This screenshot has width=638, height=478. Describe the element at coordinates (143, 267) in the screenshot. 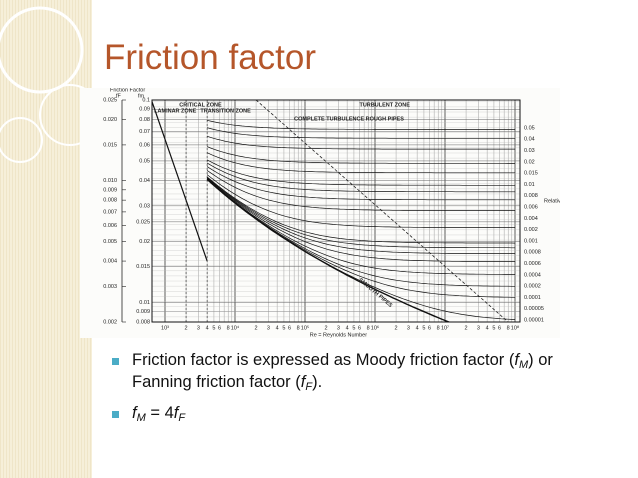

I see `fm-tick-label: 0.015` at that location.